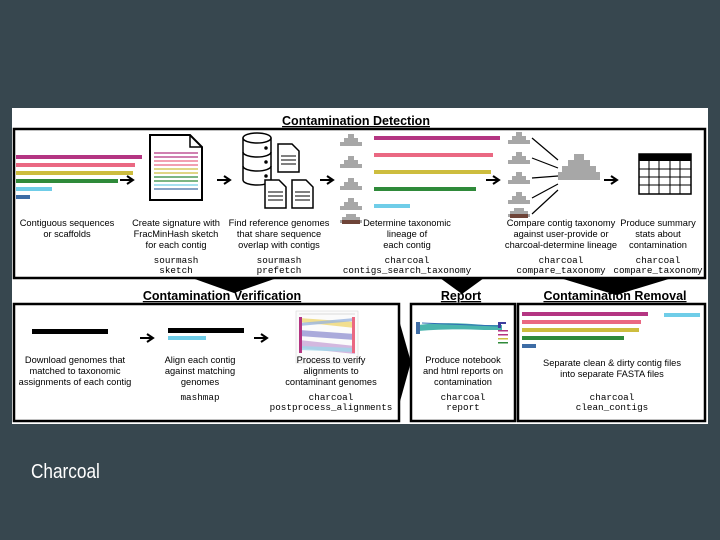 The width and height of the screenshot is (720, 540). I want to click on step-caption: Contiguous sequences or scaffolds, so click(67, 228).